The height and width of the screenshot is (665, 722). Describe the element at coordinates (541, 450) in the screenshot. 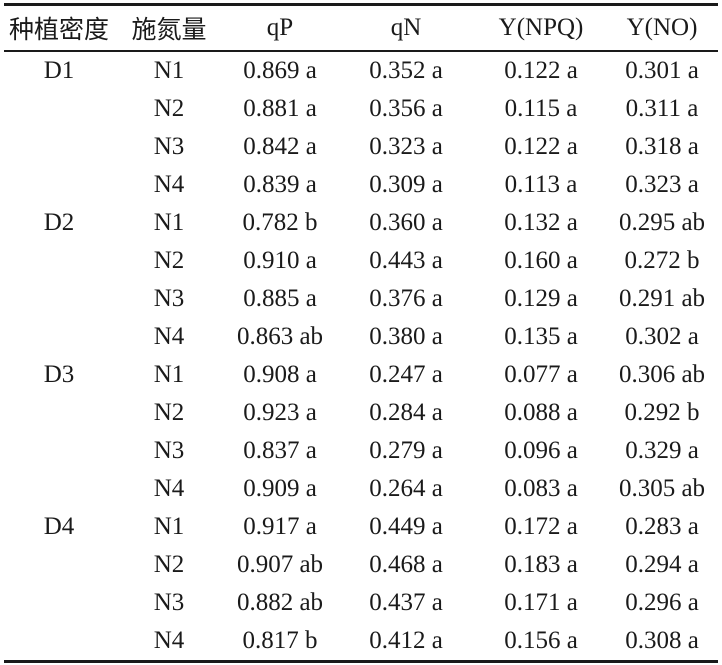

I see `ynpq-value-cell: 0.096 a` at that location.